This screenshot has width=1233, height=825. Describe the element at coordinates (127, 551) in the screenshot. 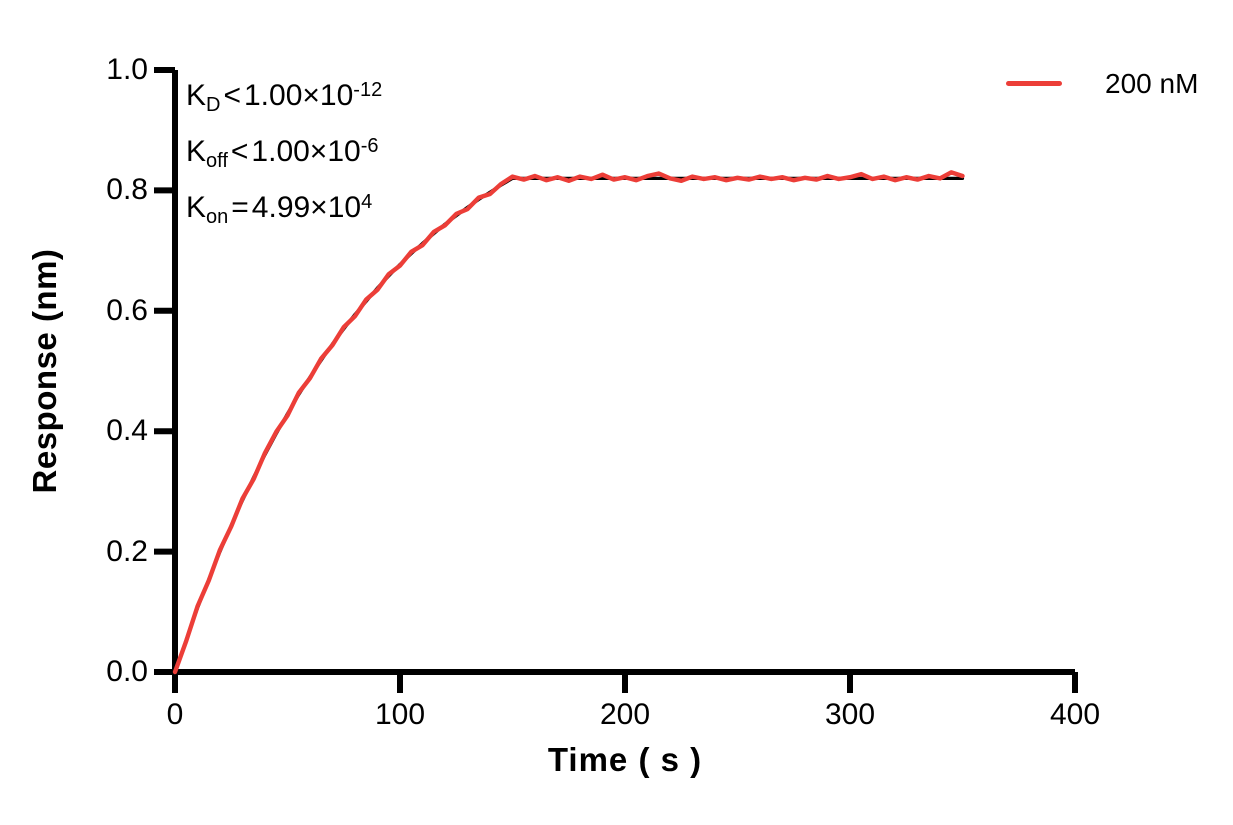

I see `y-tick-label: 0.2` at that location.